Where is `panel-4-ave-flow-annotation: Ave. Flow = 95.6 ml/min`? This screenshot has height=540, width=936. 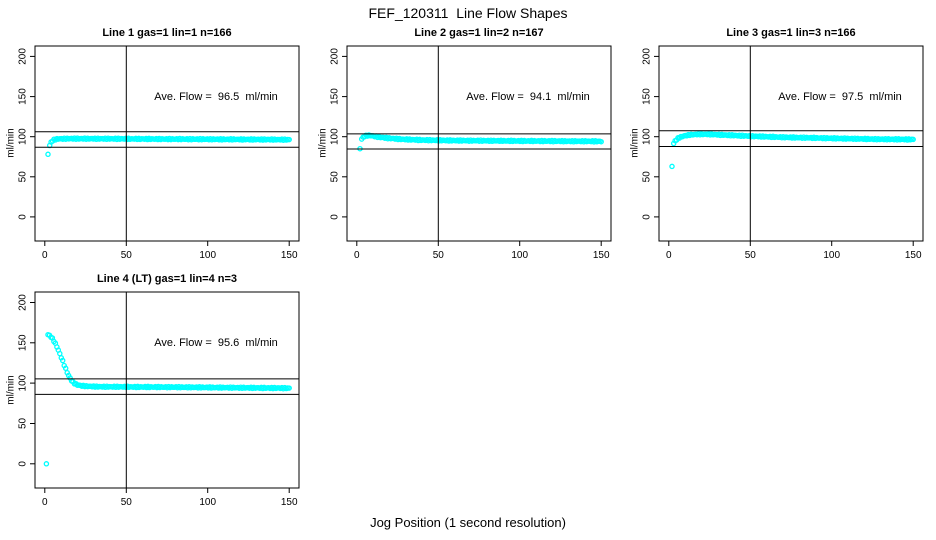
panel-4-ave-flow-annotation: Ave. Flow = 95.6 ml/min is located at coordinates (216, 343).